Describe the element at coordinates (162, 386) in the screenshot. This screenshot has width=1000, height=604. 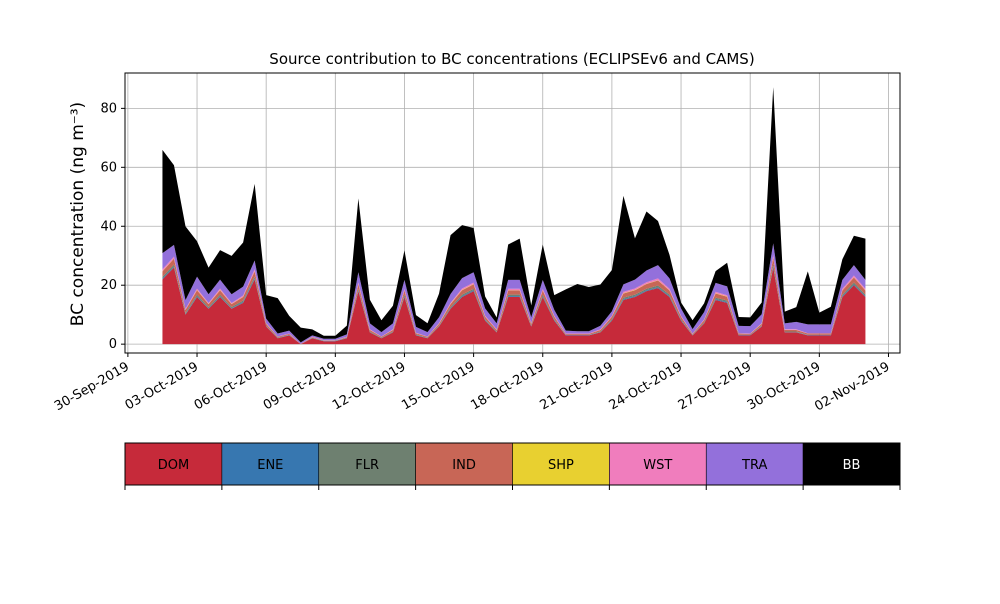
I see `x-tick-label: 03-Oct-2019` at that location.